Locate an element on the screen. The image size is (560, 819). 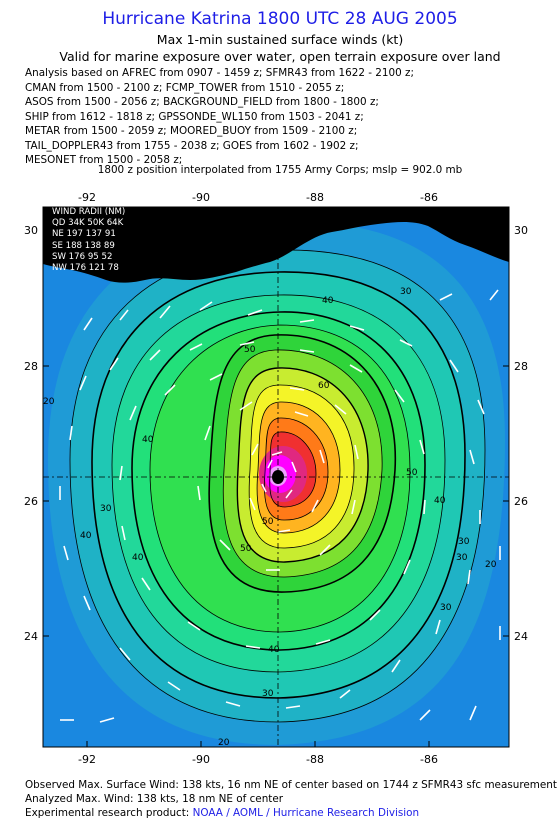
wind-radii-columns: QD 34K 50K 64K is located at coordinates (88, 223).